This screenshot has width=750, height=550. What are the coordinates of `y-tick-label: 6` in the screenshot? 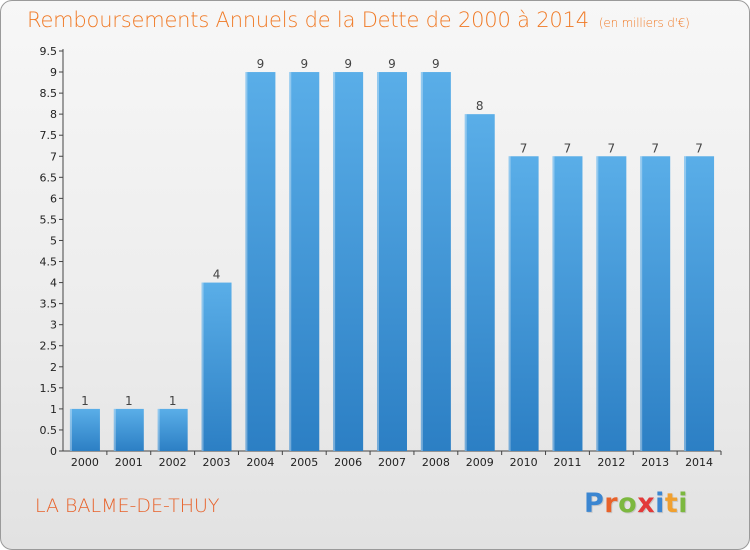 It's located at (53, 198).